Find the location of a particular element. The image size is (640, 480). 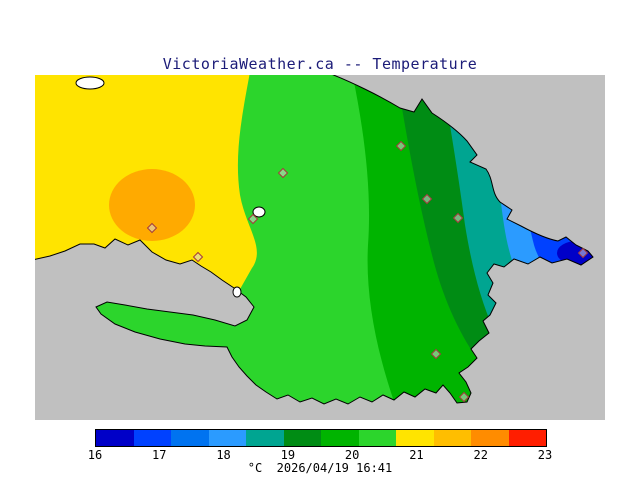

colorbar is located at coordinates (321, 438).